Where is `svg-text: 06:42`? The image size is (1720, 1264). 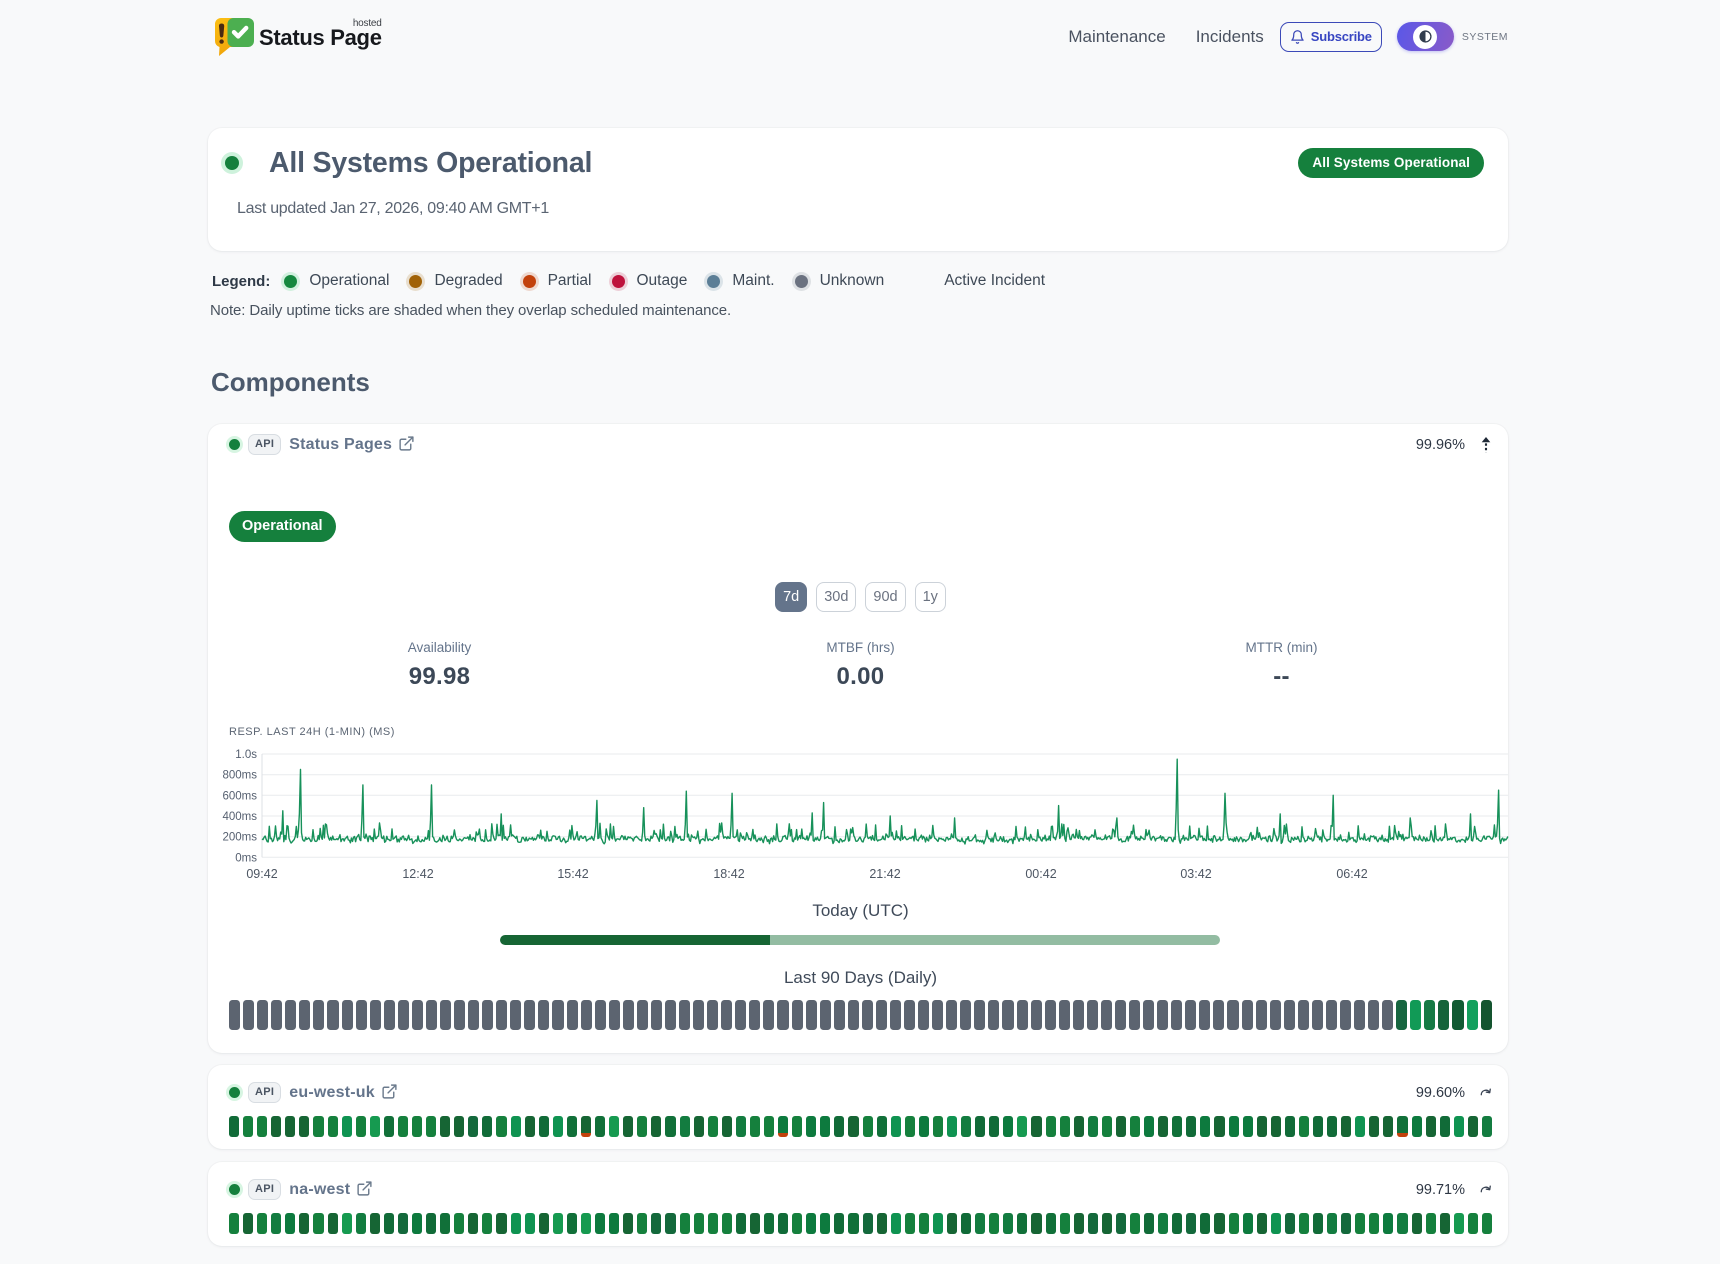
svg-text: 06:42 is located at coordinates (1351, 874).